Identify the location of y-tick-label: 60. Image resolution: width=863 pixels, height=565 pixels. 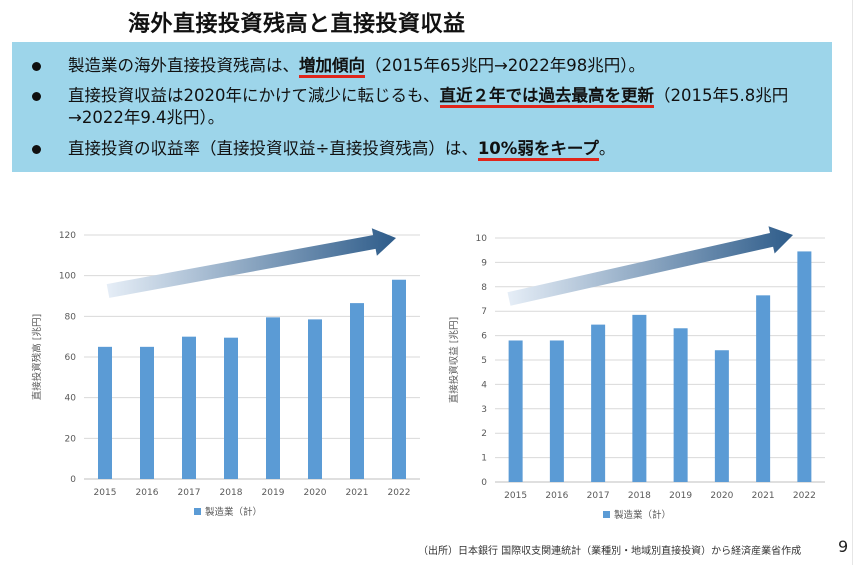
(71, 358).